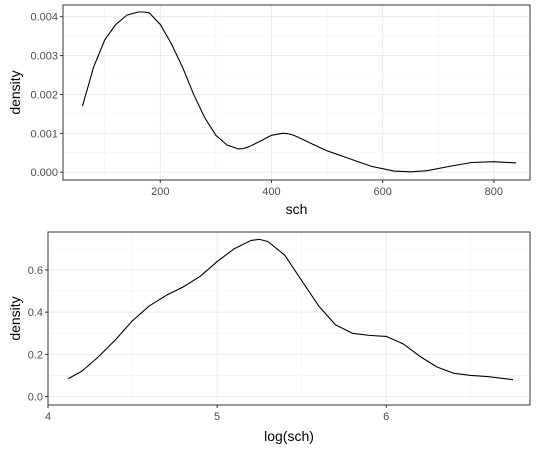 This screenshot has width=545, height=450. Describe the element at coordinates (271, 192) in the screenshot. I see `x-tick-label: 400` at that location.